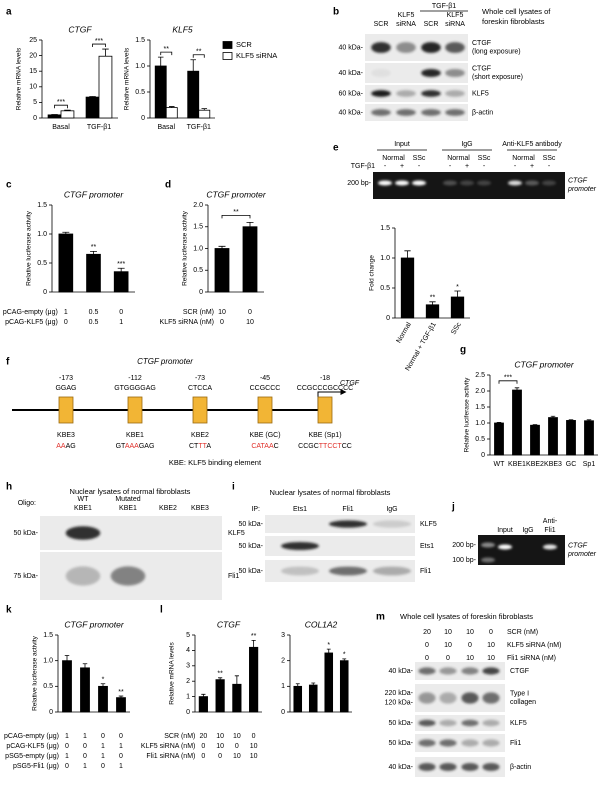  What do you see at coordinates (463, 350) in the screenshot?
I see `panel-letter: g` at bounding box center [463, 350].